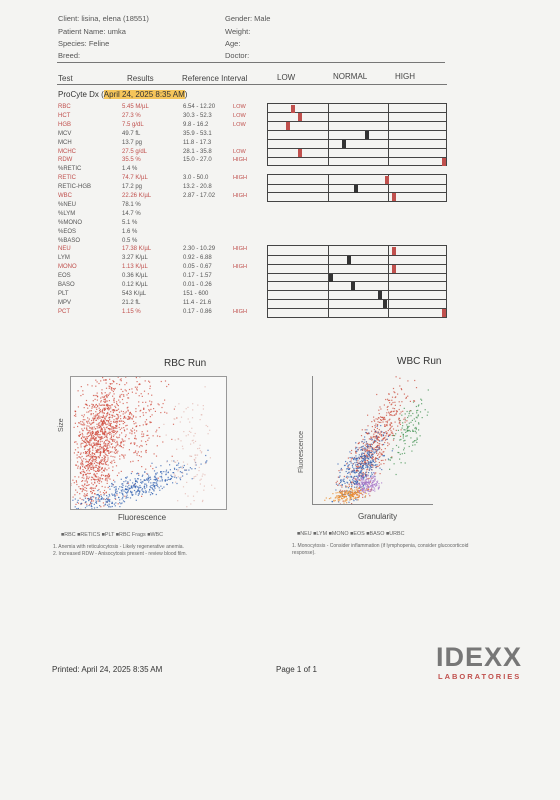 The height and width of the screenshot is (800, 560). What do you see at coordinates (389, 135) in the screenshot?
I see `grid-col-line` at bounding box center [389, 135].